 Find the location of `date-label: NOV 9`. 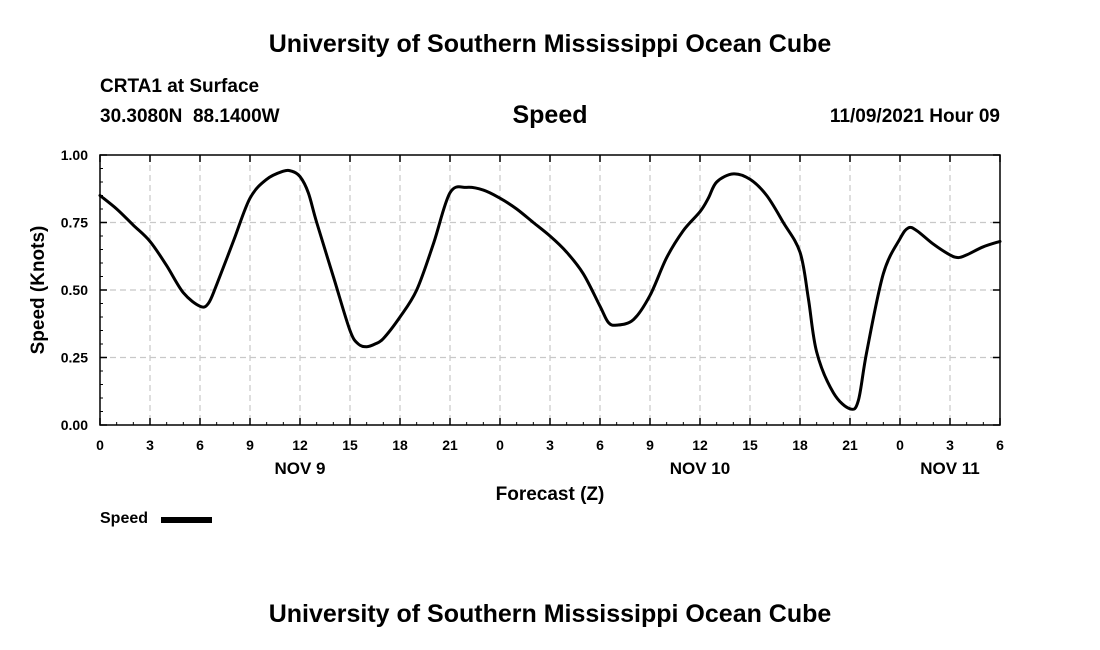

date-label: NOV 9 is located at coordinates (299, 468).